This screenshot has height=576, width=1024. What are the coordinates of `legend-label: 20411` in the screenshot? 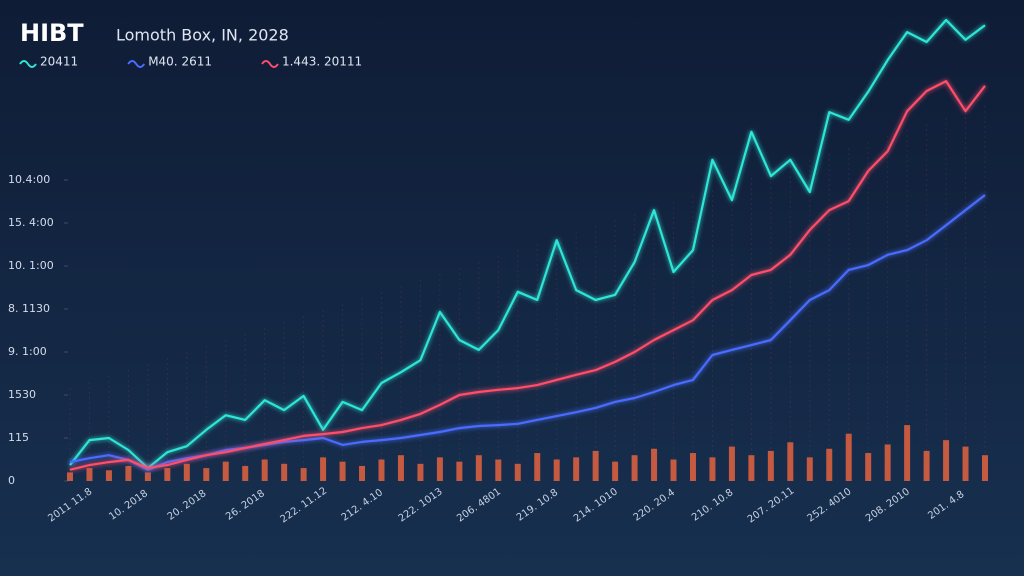 It's located at (59, 62).